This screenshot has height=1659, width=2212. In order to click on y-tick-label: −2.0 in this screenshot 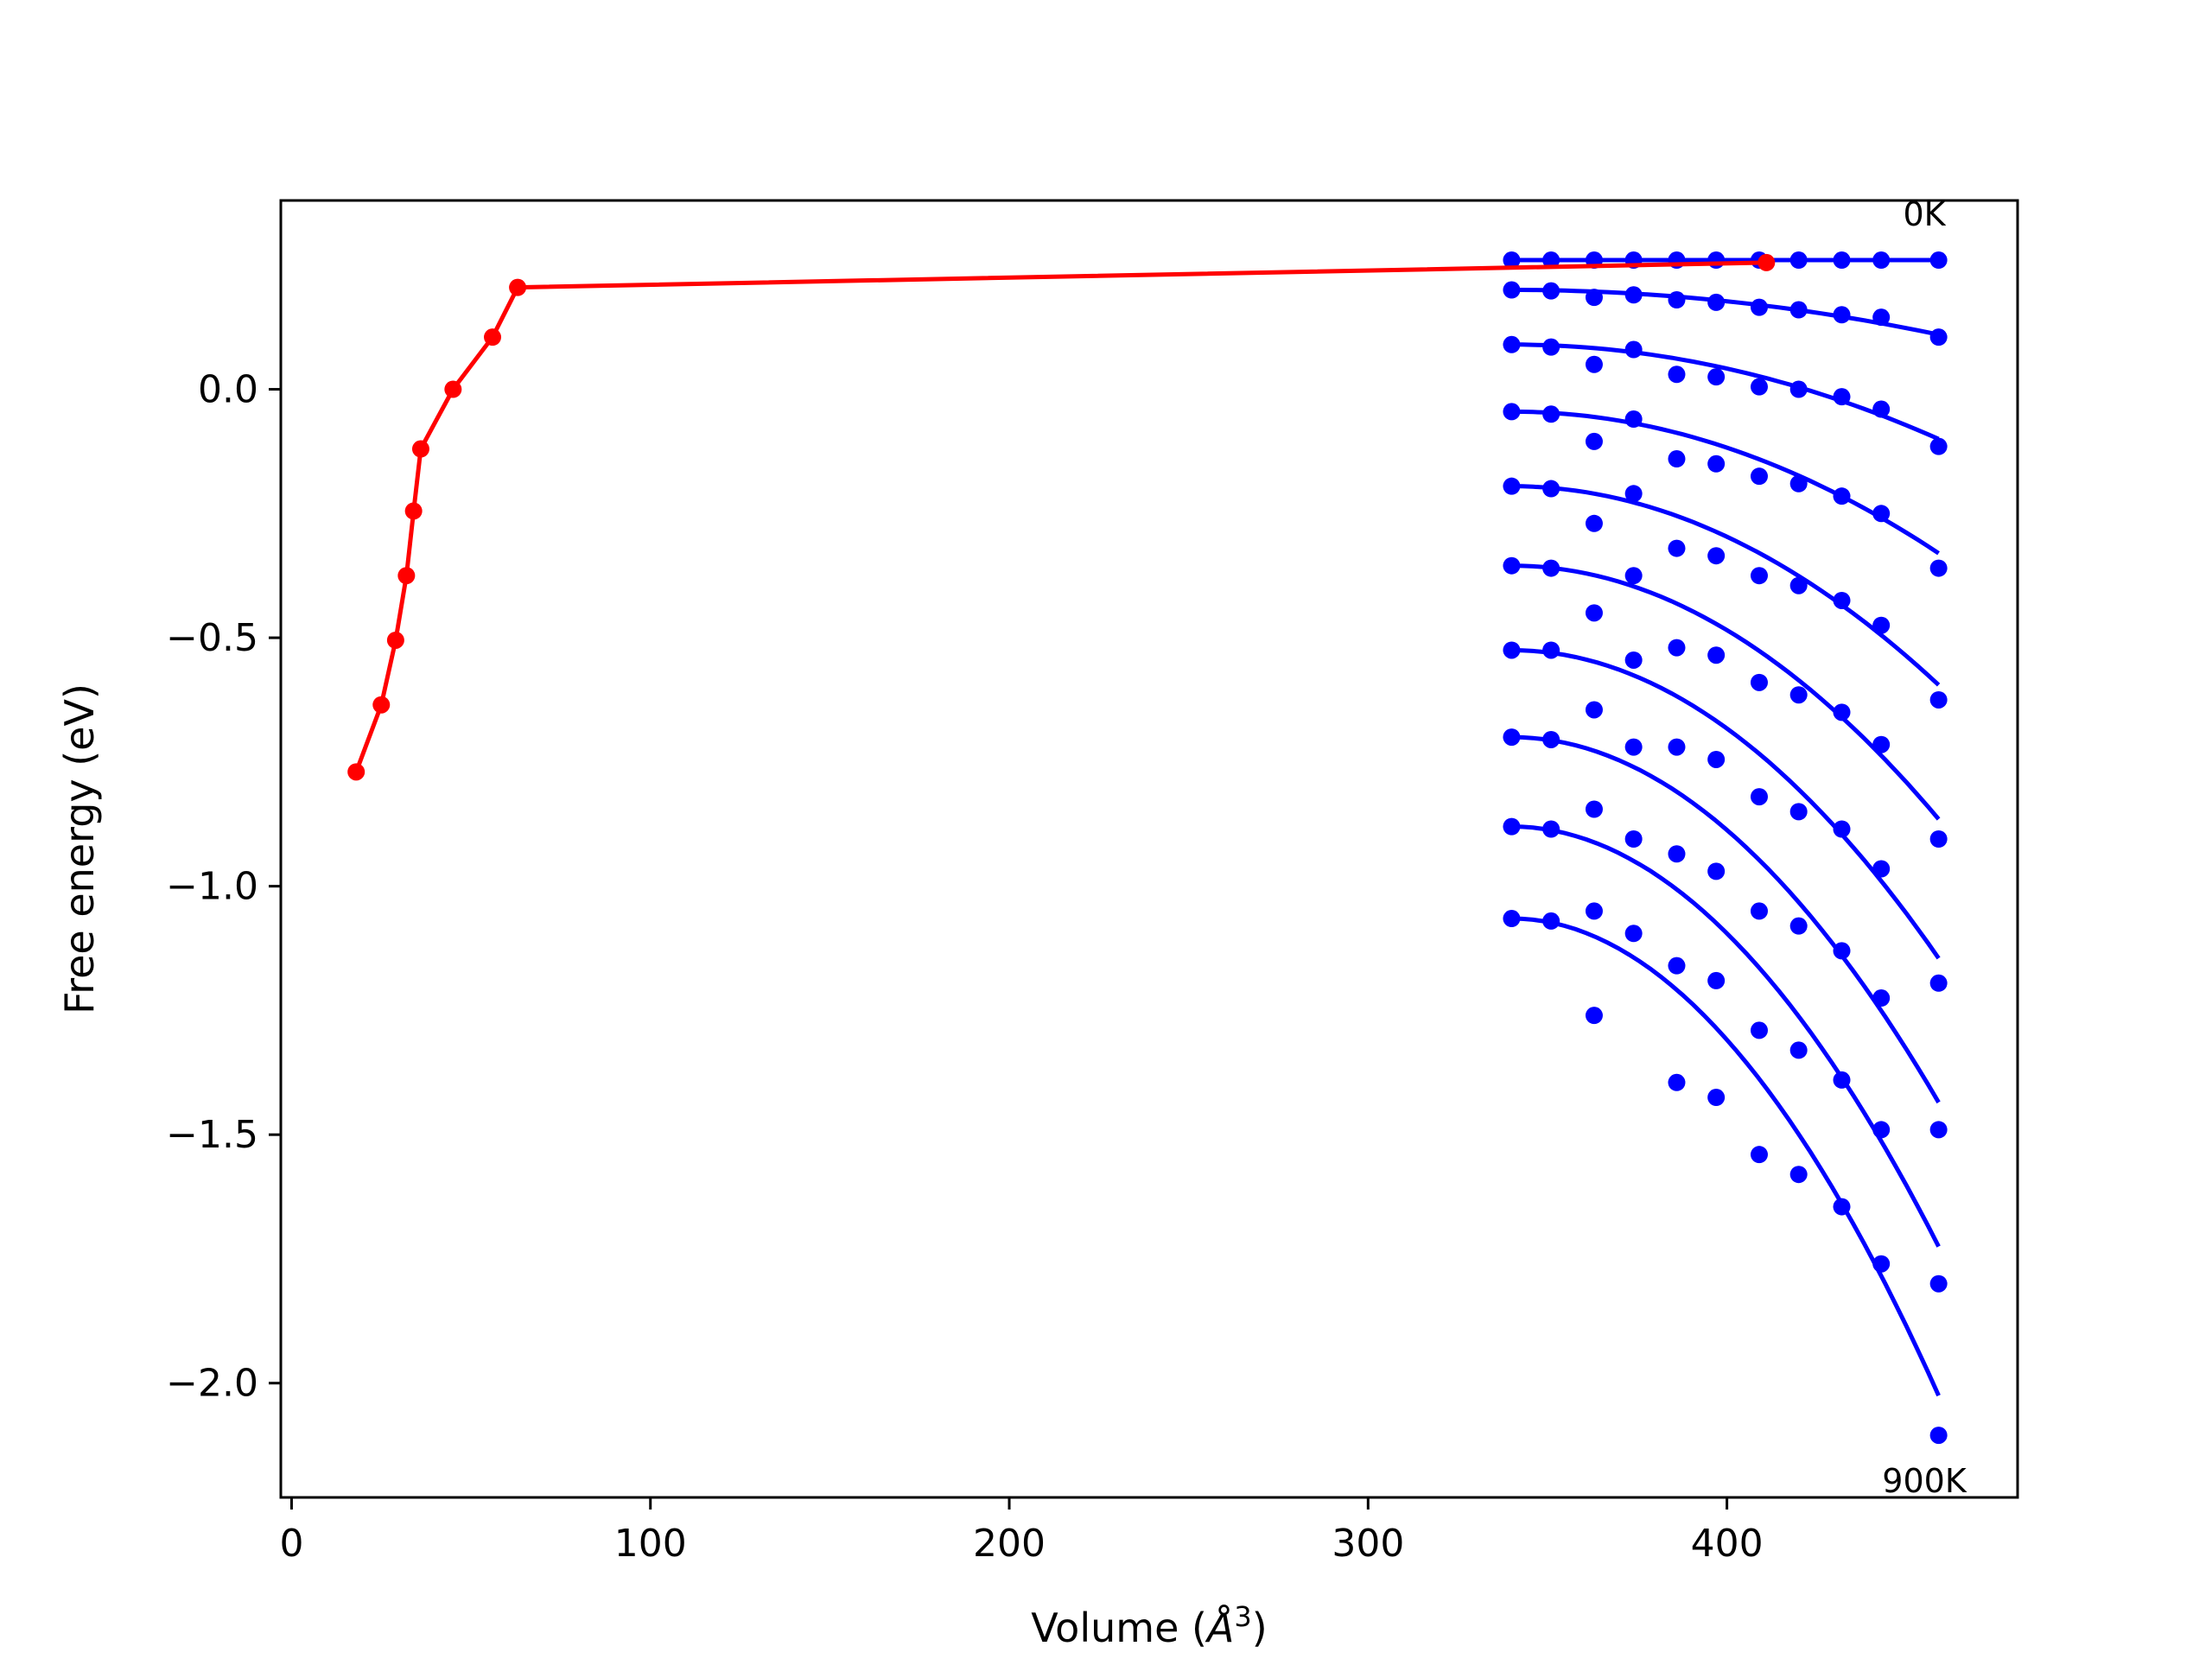, I will do `click(212, 1384)`.